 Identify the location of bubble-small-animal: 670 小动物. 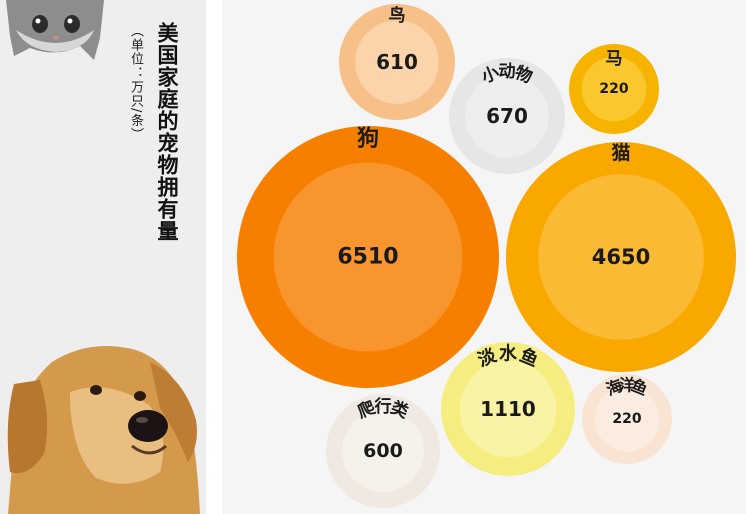
(507, 116).